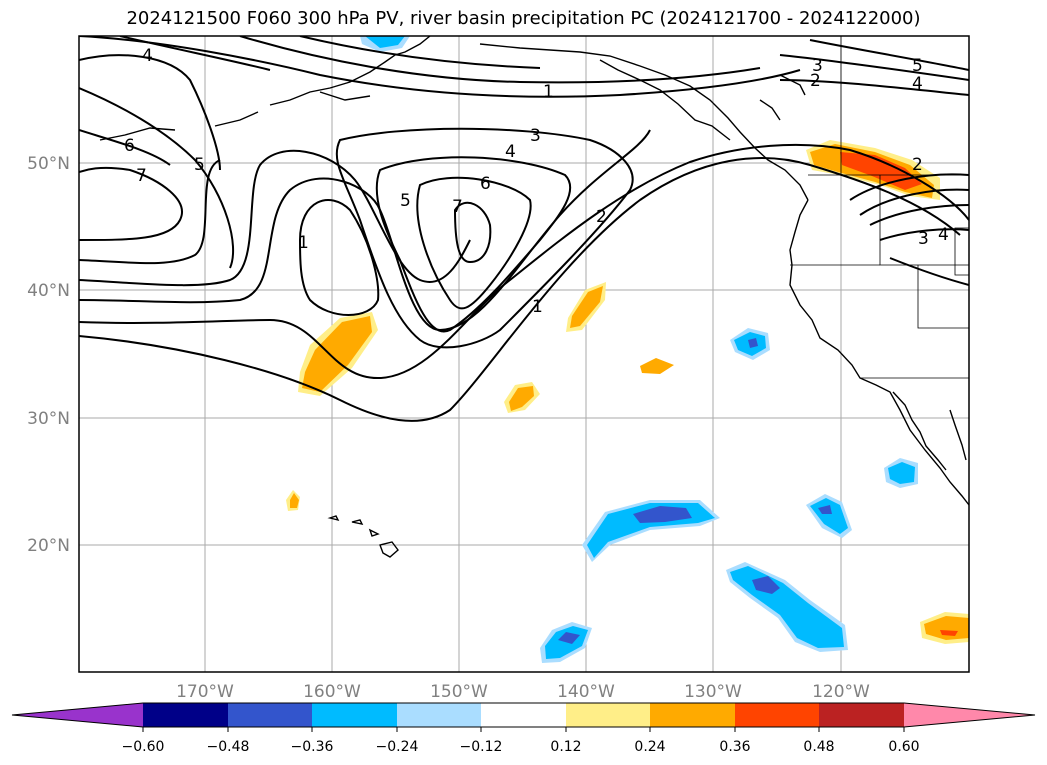 This screenshot has height=765, width=1047. I want to click on lon-label: 170°W, so click(205, 692).